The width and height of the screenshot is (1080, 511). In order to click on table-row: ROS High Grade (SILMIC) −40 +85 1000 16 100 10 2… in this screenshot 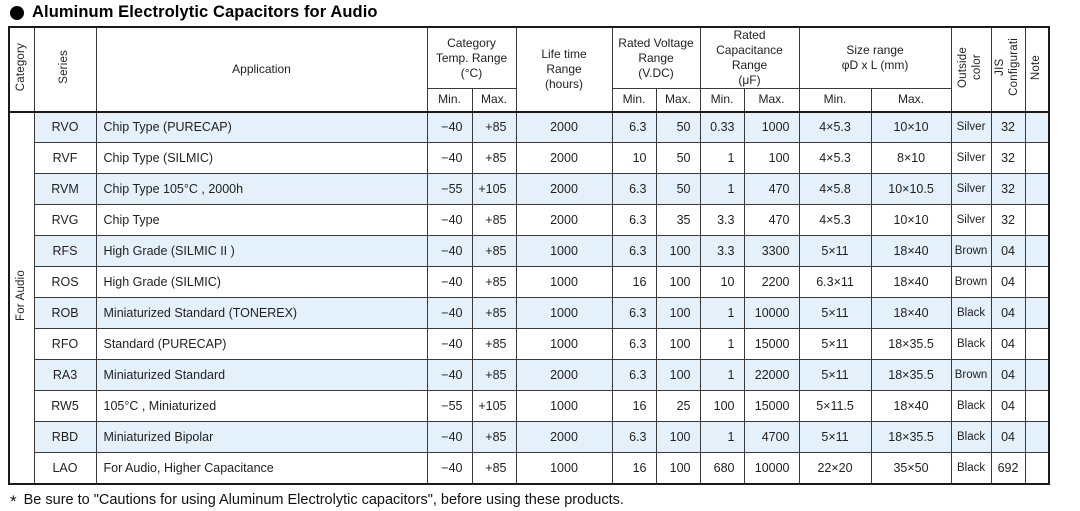, I will do `click(529, 282)`.